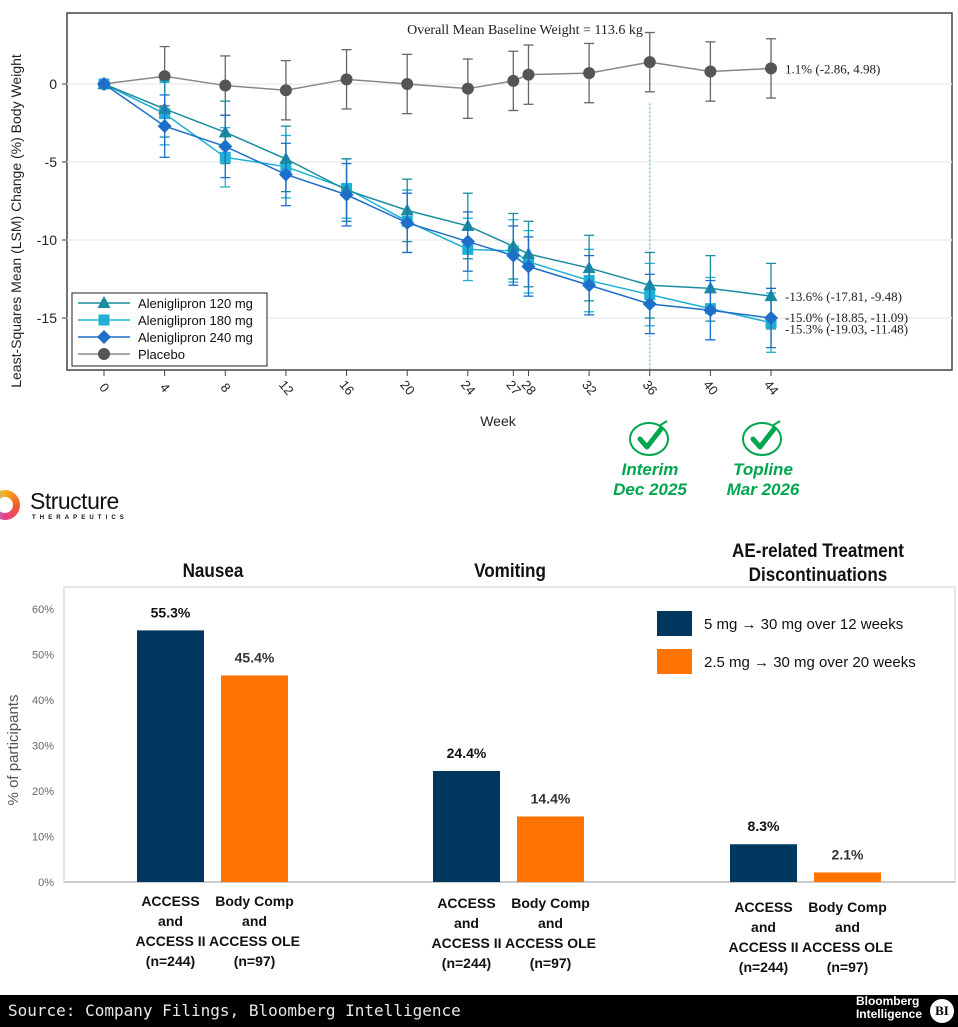 This screenshot has height=1027, width=958. What do you see at coordinates (195, 320) in the screenshot?
I see `legend-label: Aleniglipron 180 mg` at bounding box center [195, 320].